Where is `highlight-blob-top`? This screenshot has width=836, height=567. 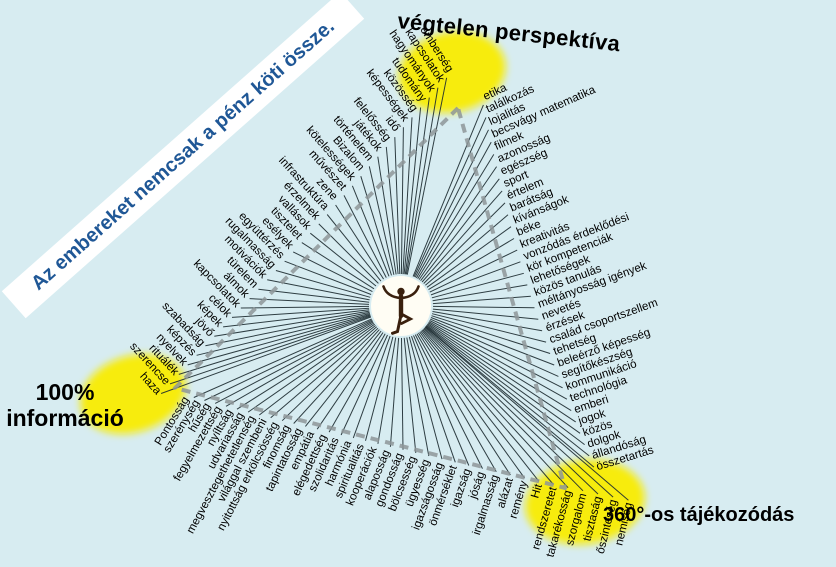 highlight-blob-top is located at coordinates (452, 72).